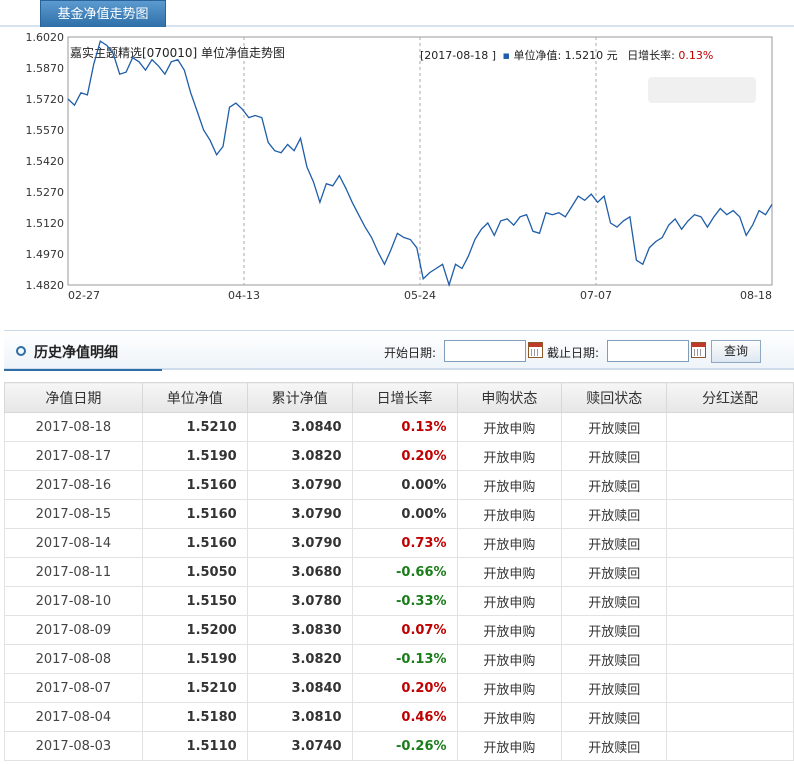  Describe the element at coordinates (736, 351) in the screenshot. I see `query-button: 查询` at that location.